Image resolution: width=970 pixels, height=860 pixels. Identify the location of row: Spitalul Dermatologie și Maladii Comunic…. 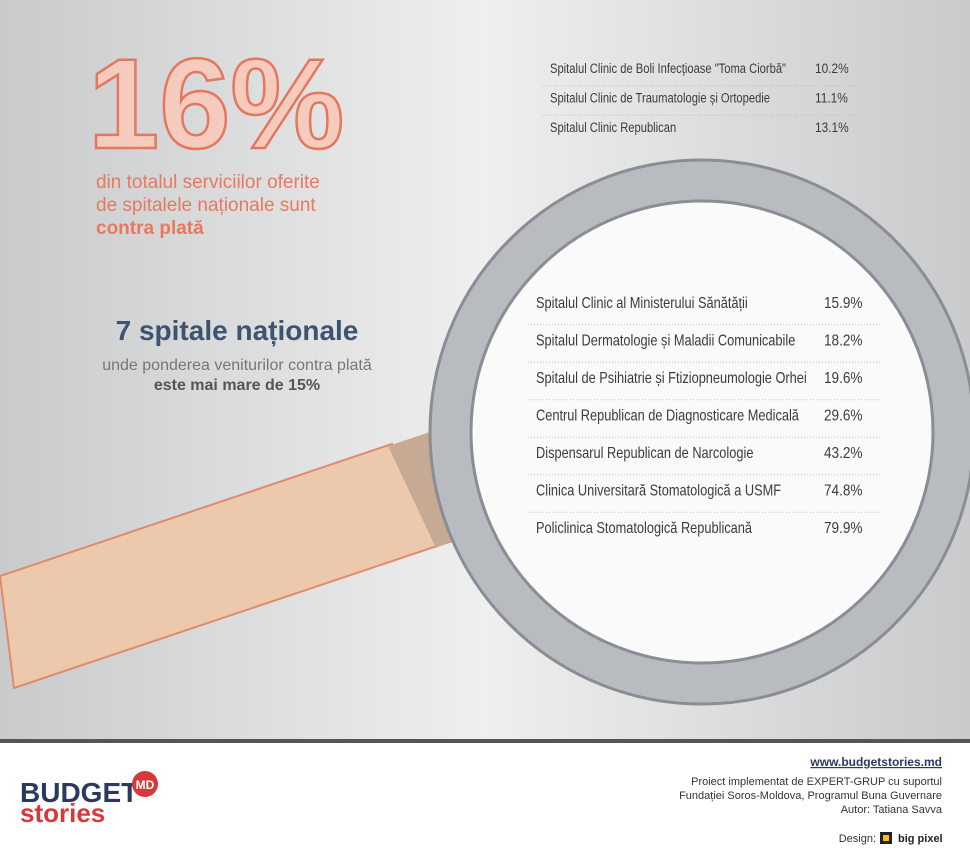
(665, 341).